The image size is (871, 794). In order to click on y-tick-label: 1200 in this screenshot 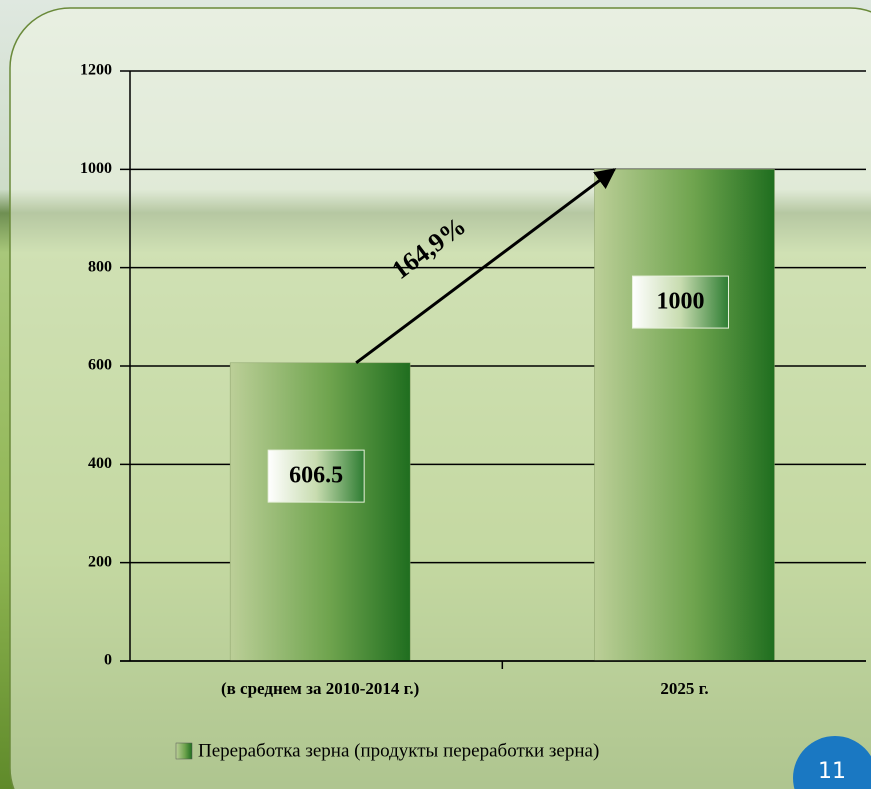, I will do `click(96, 70)`.